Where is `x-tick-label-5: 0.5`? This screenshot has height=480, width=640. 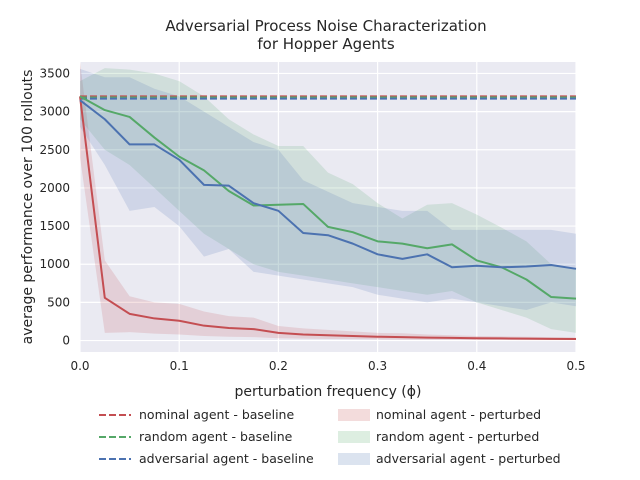 x-tick-label-5: 0.5 is located at coordinates (575, 366).